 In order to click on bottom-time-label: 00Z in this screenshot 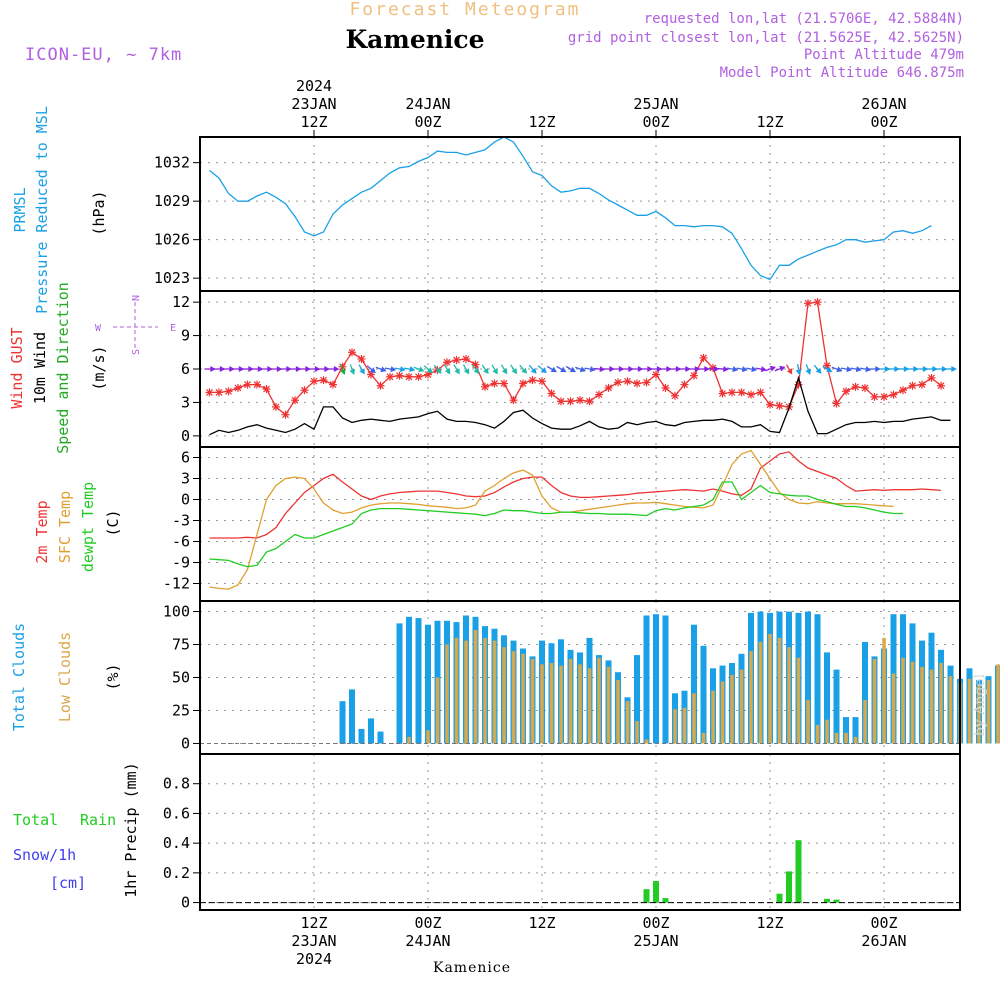, I will do `click(883, 923)`.